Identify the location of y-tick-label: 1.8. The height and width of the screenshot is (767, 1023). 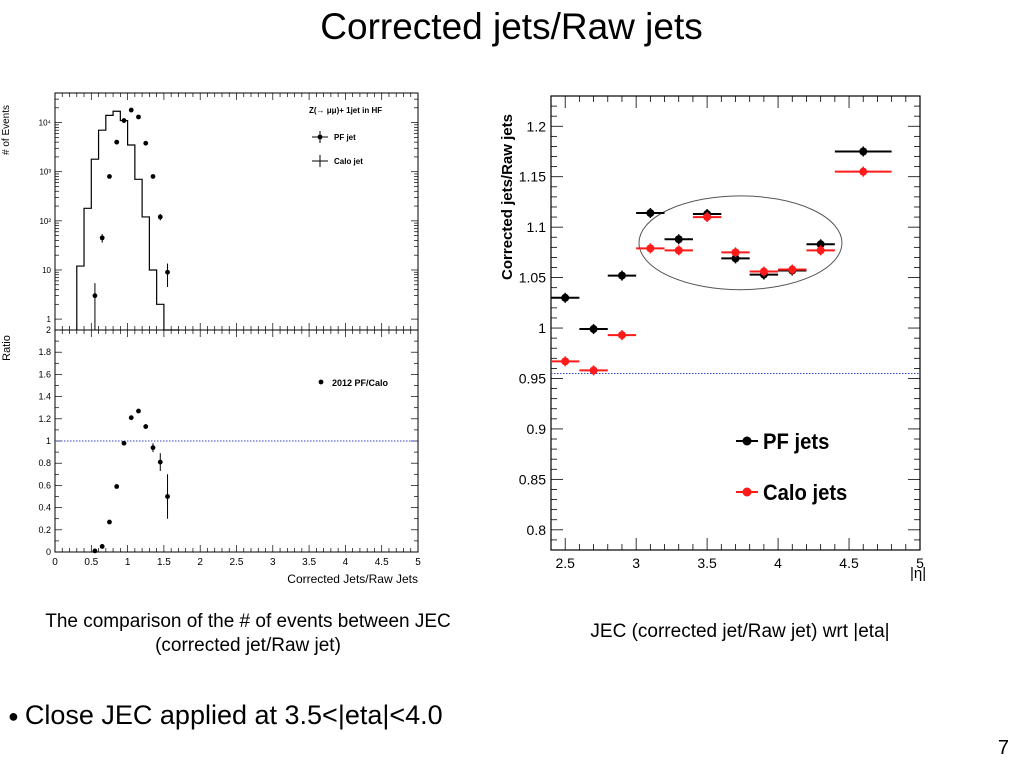
(44, 352).